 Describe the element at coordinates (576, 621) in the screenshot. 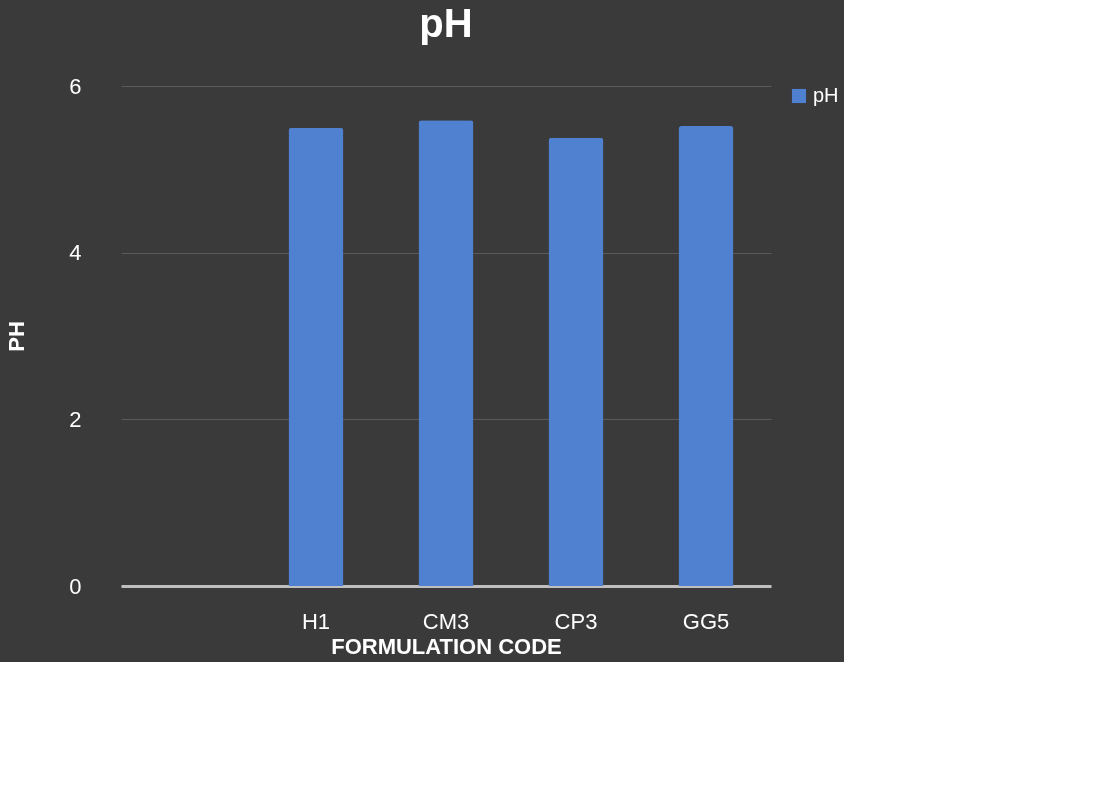

I see `x-tick-label: CP3` at that location.